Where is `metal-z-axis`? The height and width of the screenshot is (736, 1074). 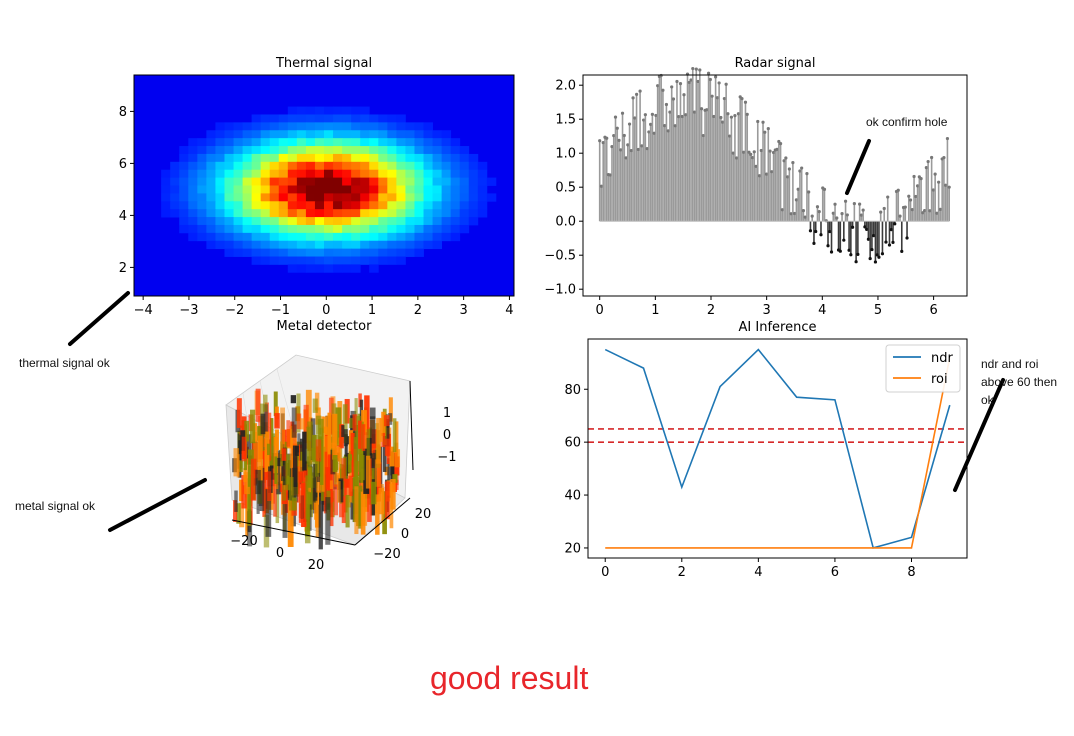
metal-z-axis is located at coordinates (411, 425).